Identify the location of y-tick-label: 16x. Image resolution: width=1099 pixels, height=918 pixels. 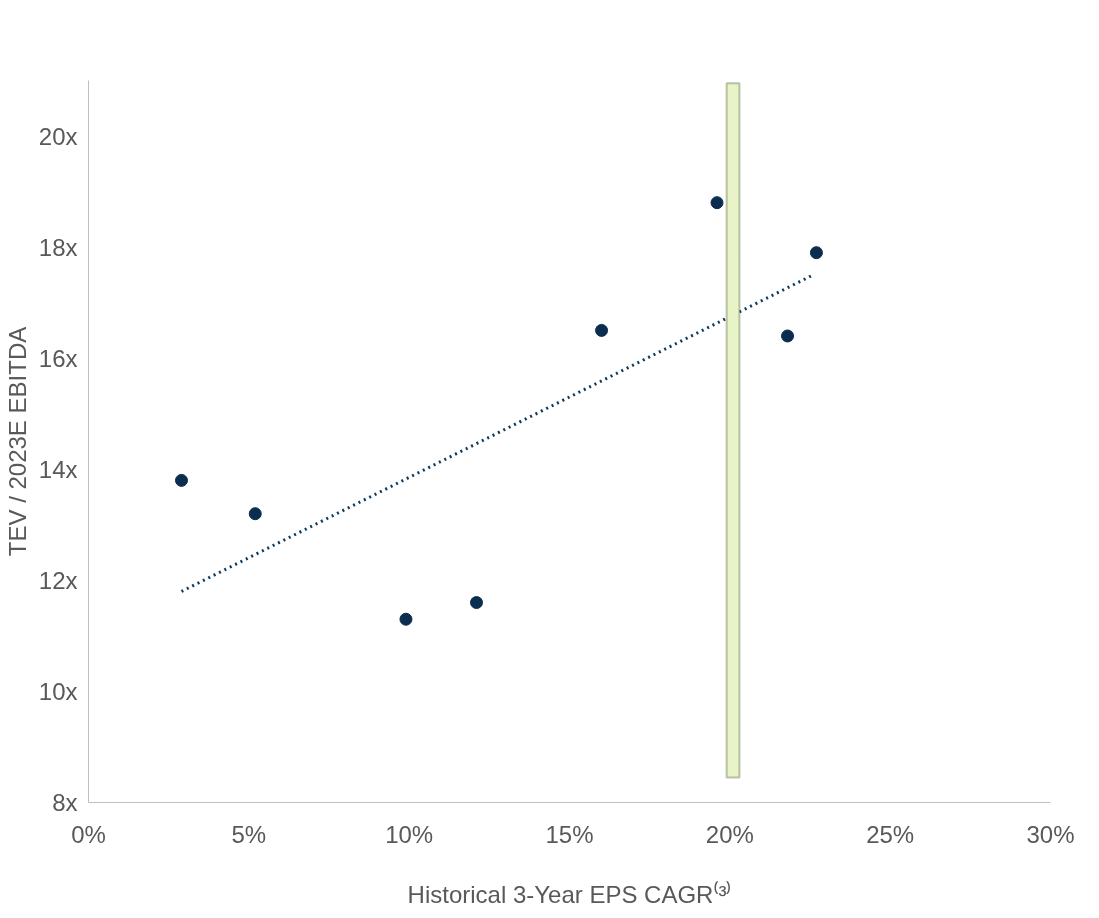
(58, 358).